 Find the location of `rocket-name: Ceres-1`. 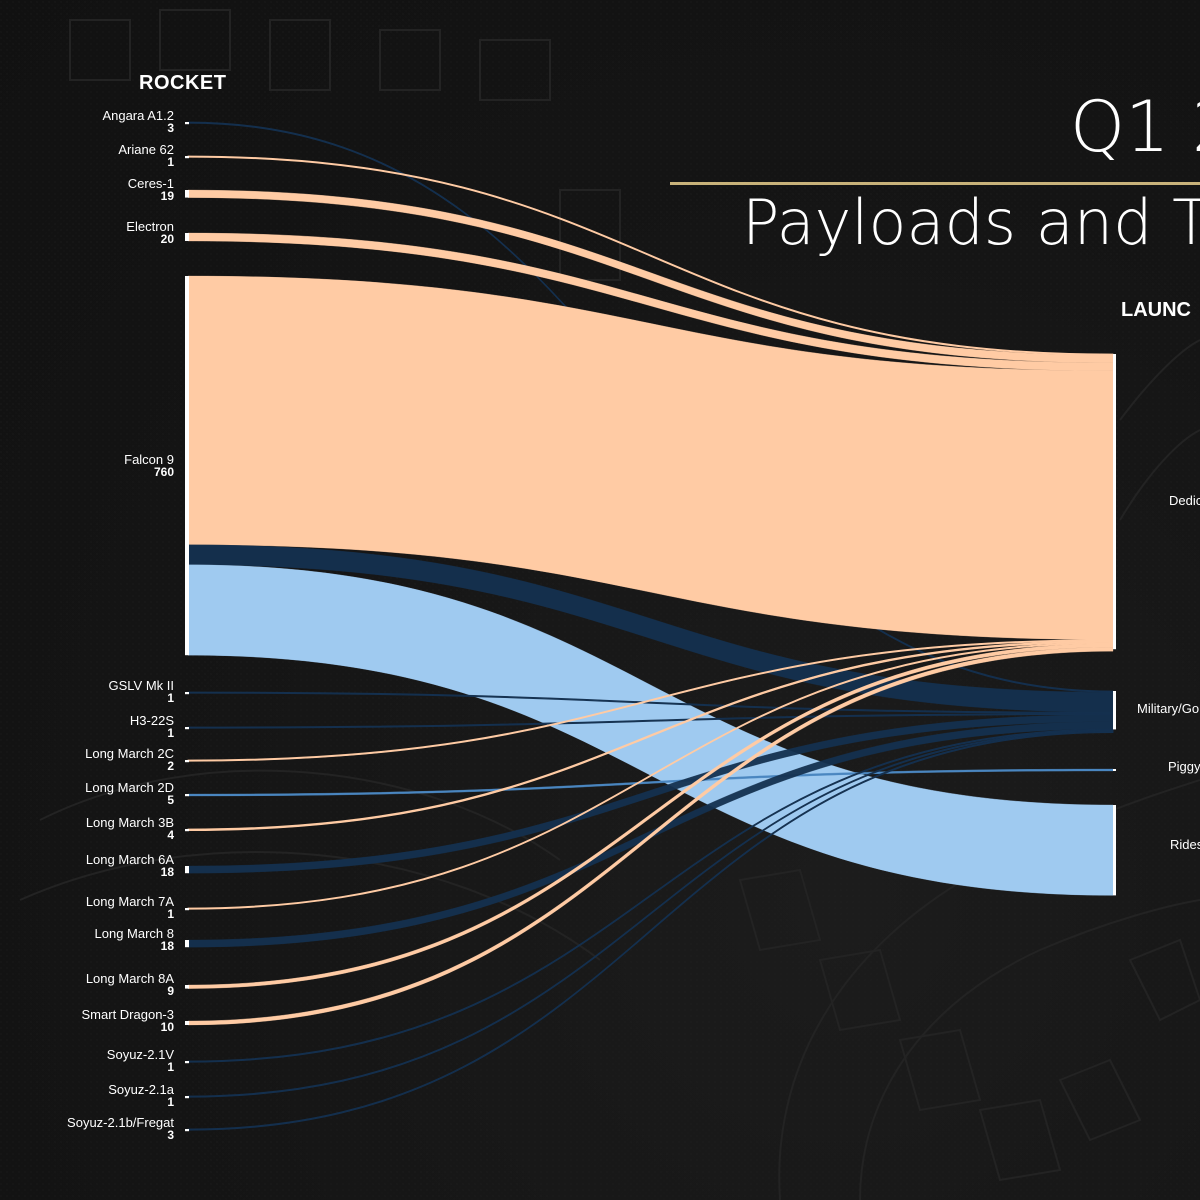

rocket-name: Ceres-1 is located at coordinates (150, 183).